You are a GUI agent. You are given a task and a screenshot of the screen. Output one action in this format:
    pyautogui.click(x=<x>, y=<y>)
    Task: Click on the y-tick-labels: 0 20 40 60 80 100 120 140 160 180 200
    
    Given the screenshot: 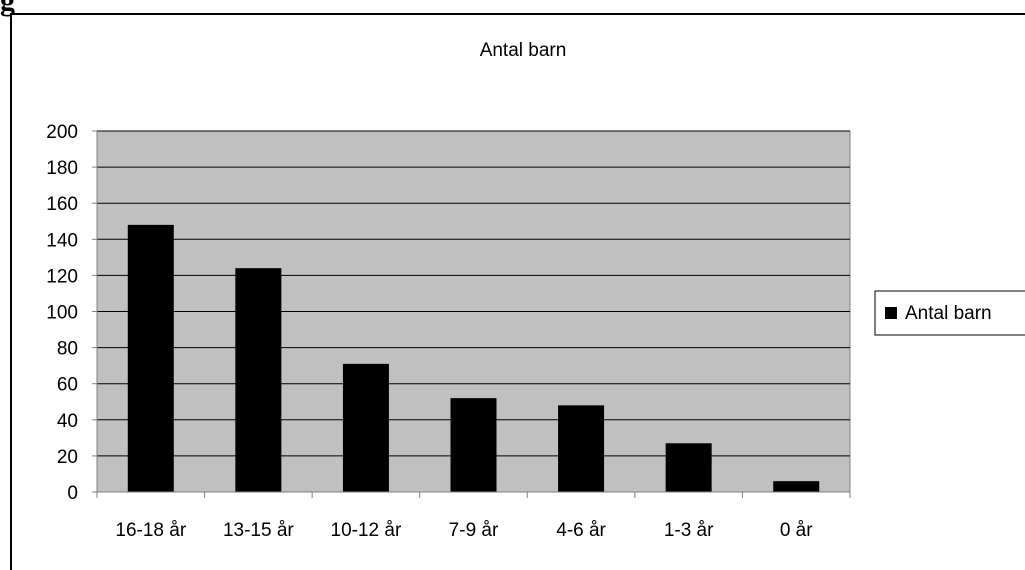 What is the action you would take?
    pyautogui.click(x=62, y=313)
    